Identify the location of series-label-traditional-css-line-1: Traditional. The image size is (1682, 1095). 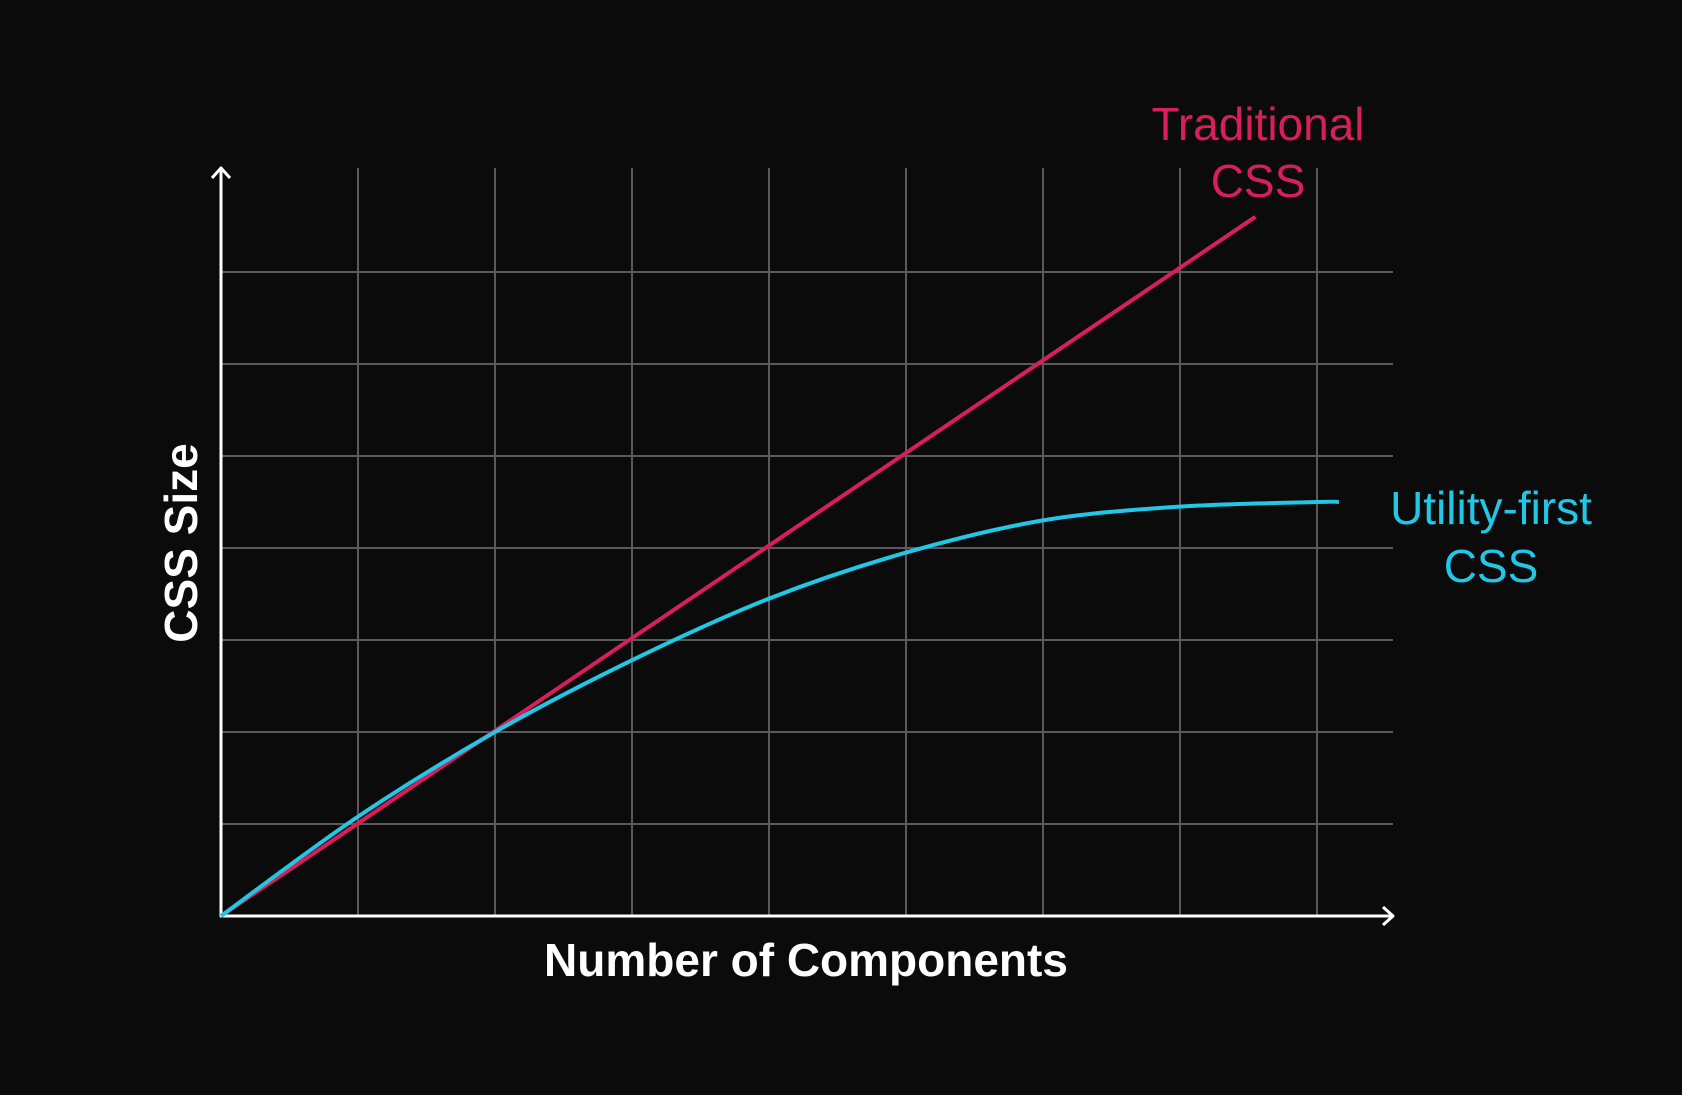
(1257, 124).